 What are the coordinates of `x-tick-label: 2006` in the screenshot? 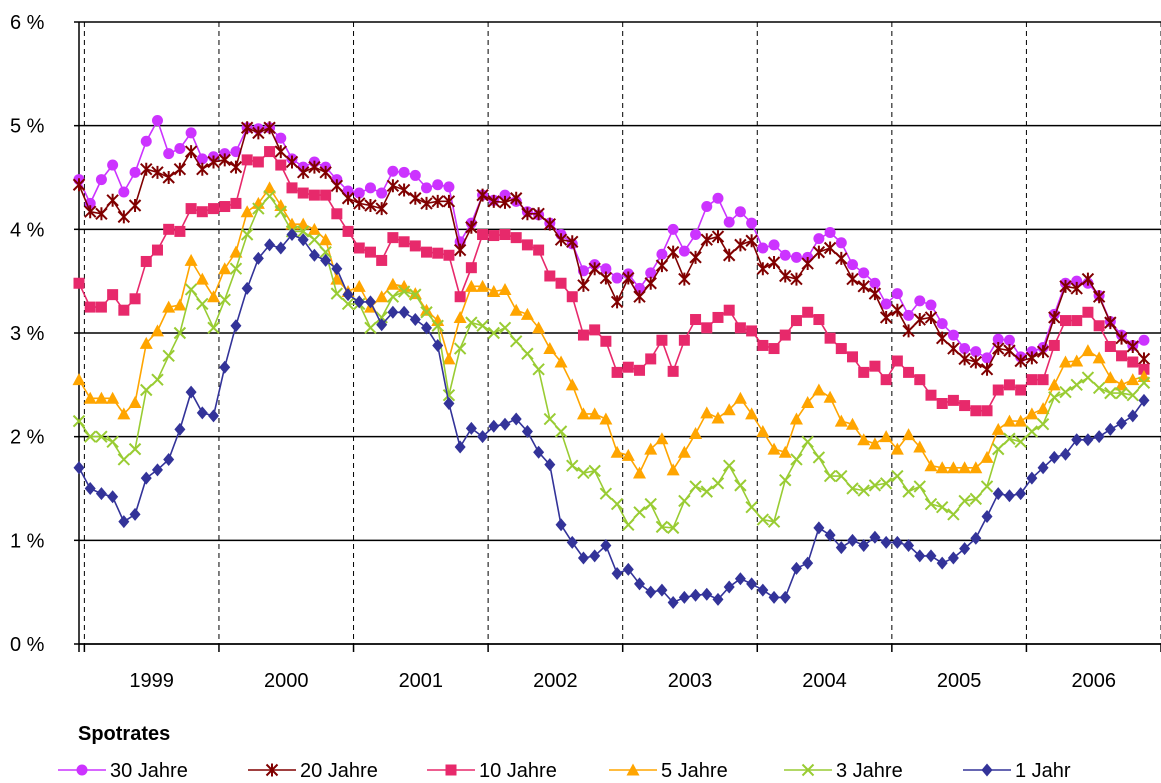 It's located at (1093, 681).